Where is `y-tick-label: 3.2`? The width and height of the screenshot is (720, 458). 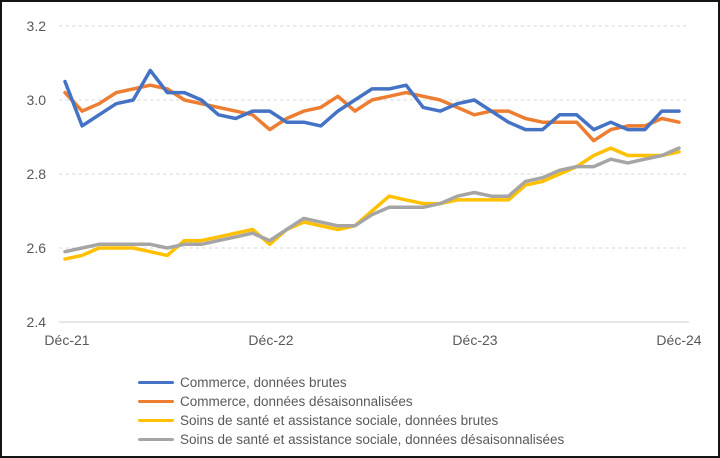
y-tick-label: 3.2 is located at coordinates (36, 26).